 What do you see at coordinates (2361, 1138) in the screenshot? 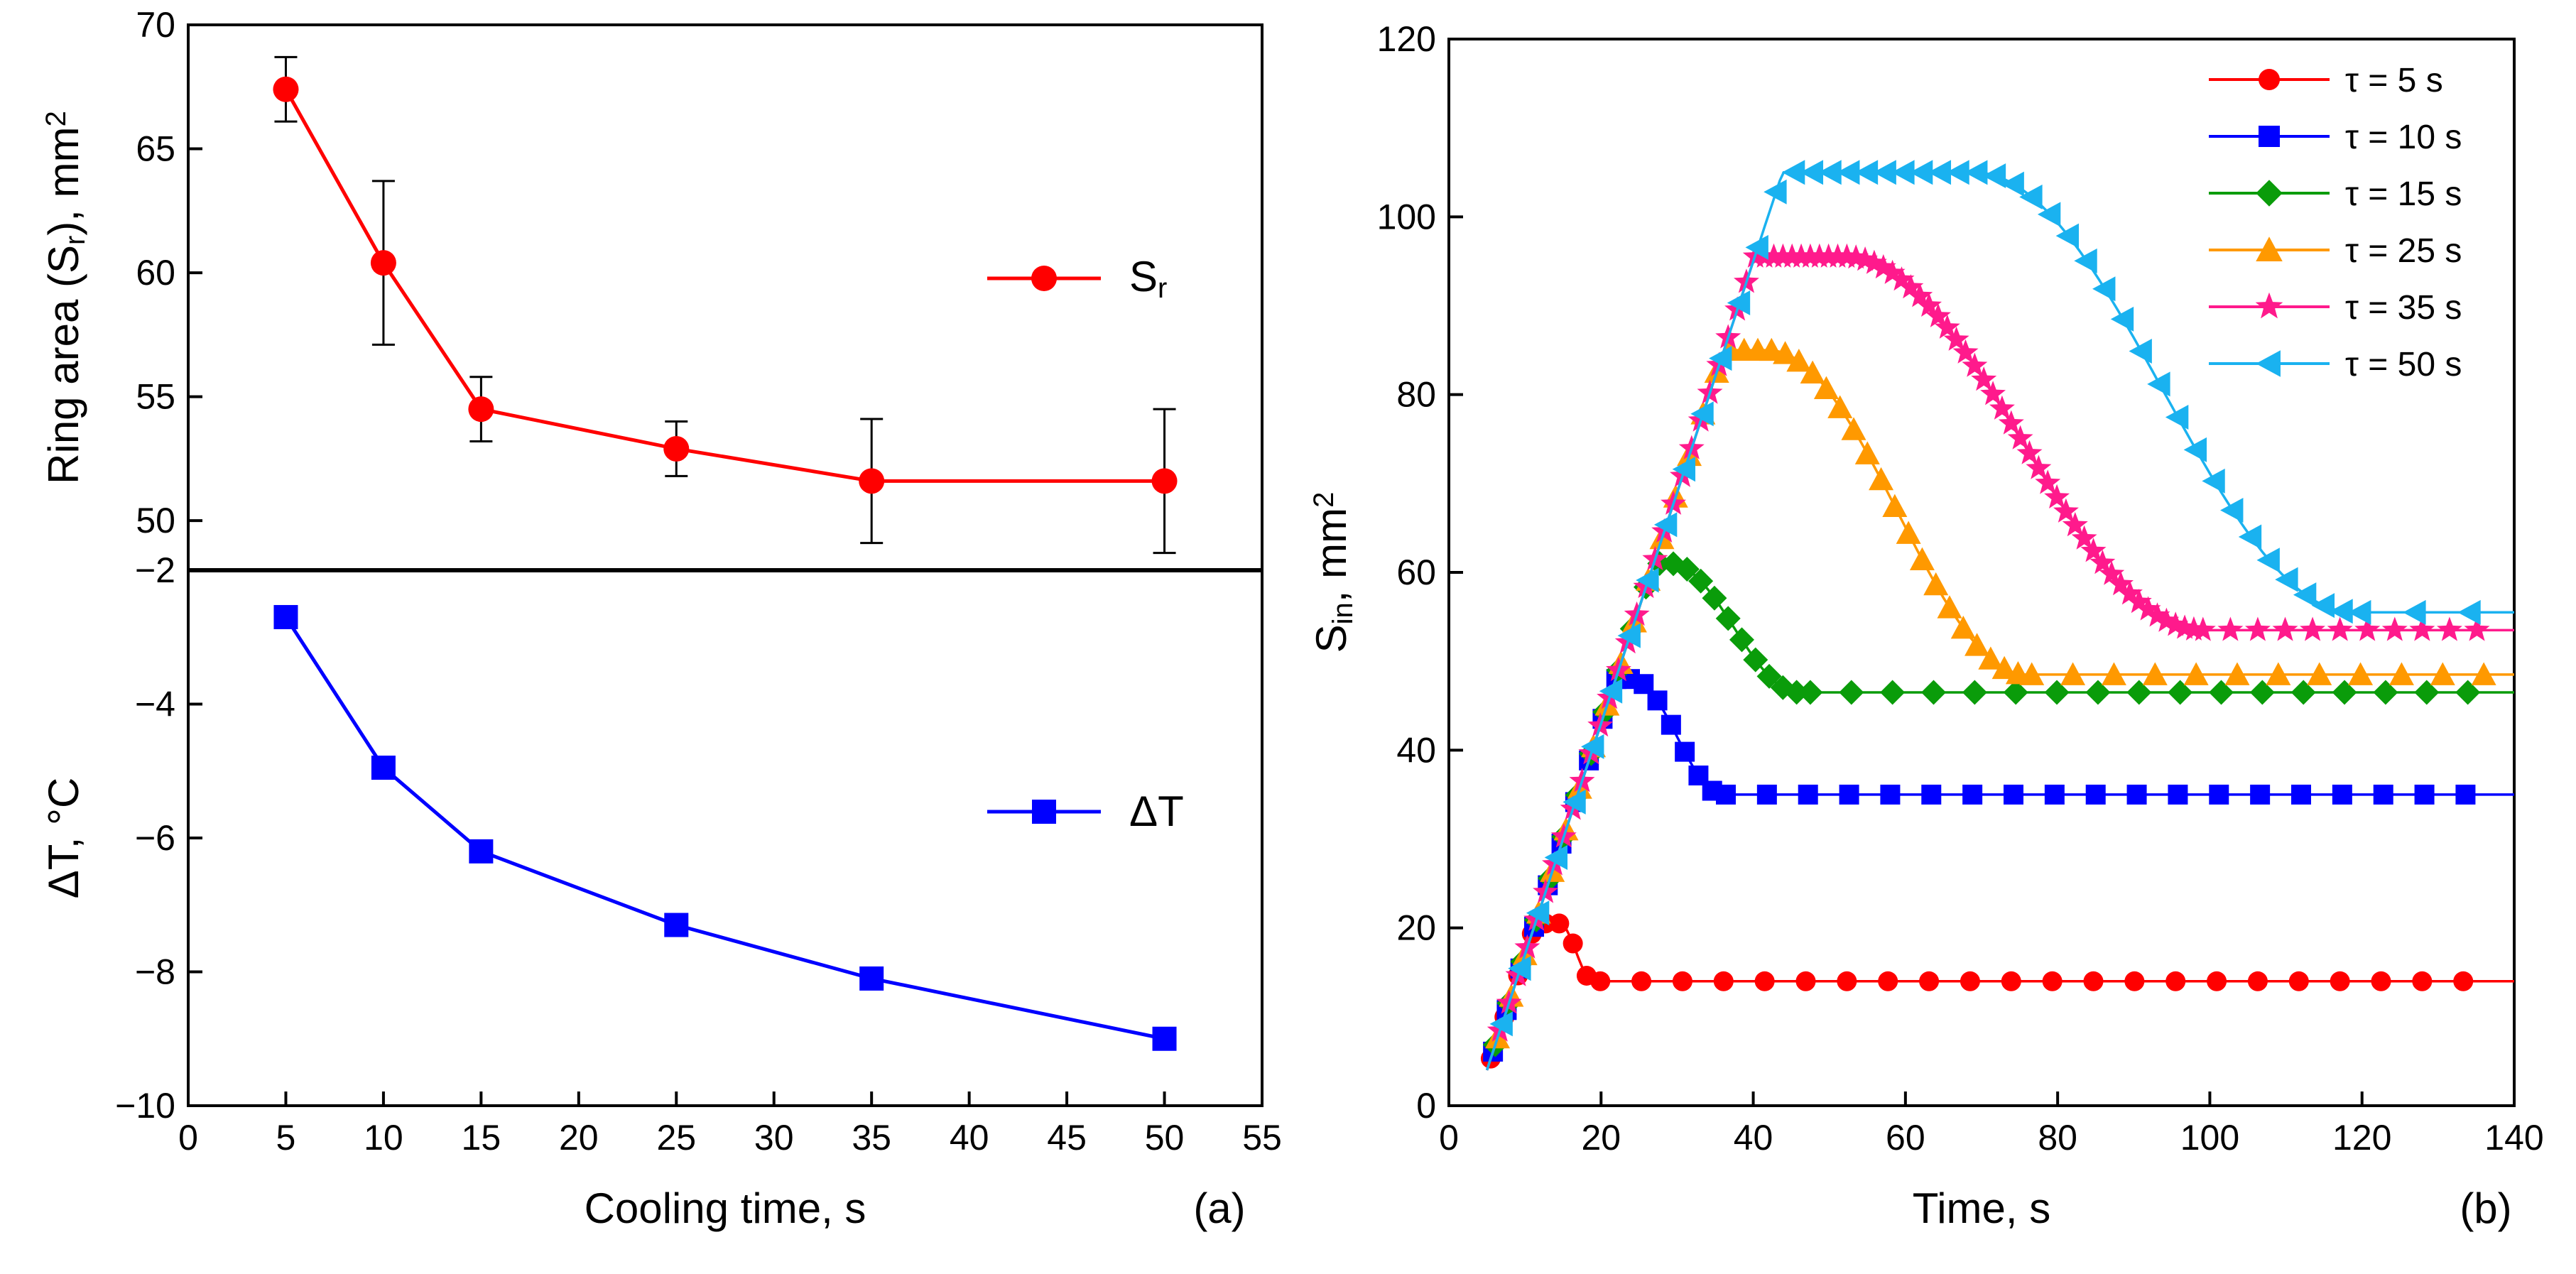
I see `xtick-label: 120` at bounding box center [2361, 1138].